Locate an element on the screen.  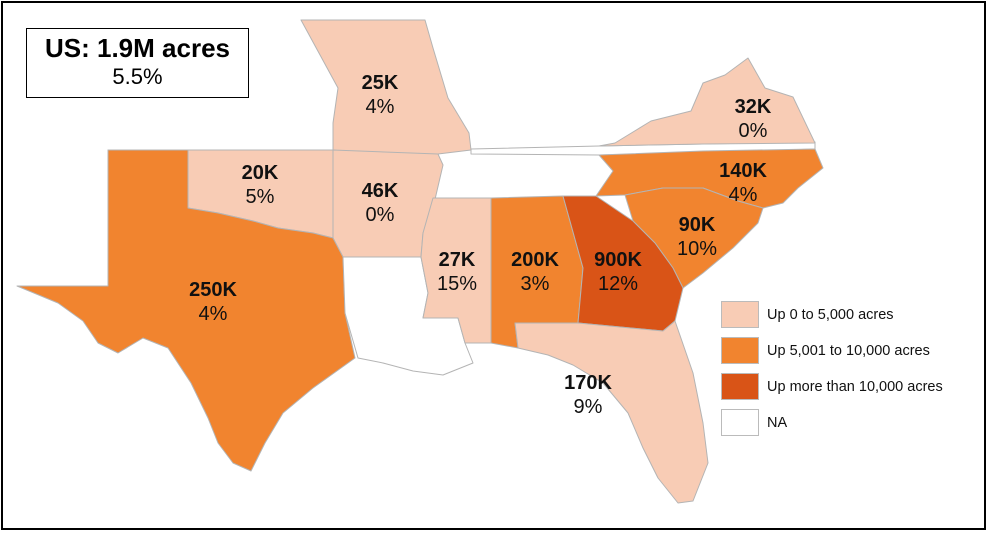
georgia-percent: 12% is located at coordinates (618, 284).